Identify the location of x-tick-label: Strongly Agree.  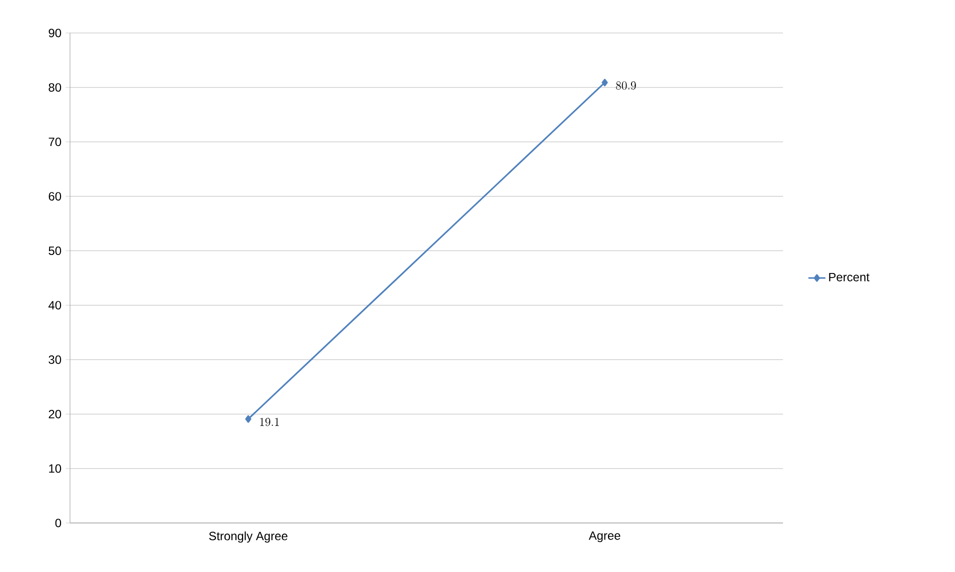
(248, 537).